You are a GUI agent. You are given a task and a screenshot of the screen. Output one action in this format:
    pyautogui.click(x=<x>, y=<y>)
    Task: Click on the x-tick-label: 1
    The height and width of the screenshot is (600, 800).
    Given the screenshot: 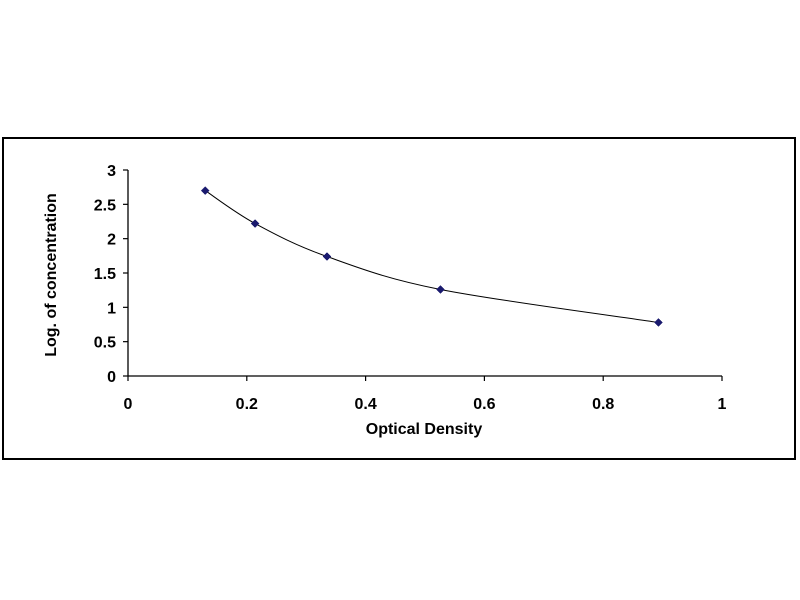 What is the action you would take?
    pyautogui.click(x=722, y=404)
    